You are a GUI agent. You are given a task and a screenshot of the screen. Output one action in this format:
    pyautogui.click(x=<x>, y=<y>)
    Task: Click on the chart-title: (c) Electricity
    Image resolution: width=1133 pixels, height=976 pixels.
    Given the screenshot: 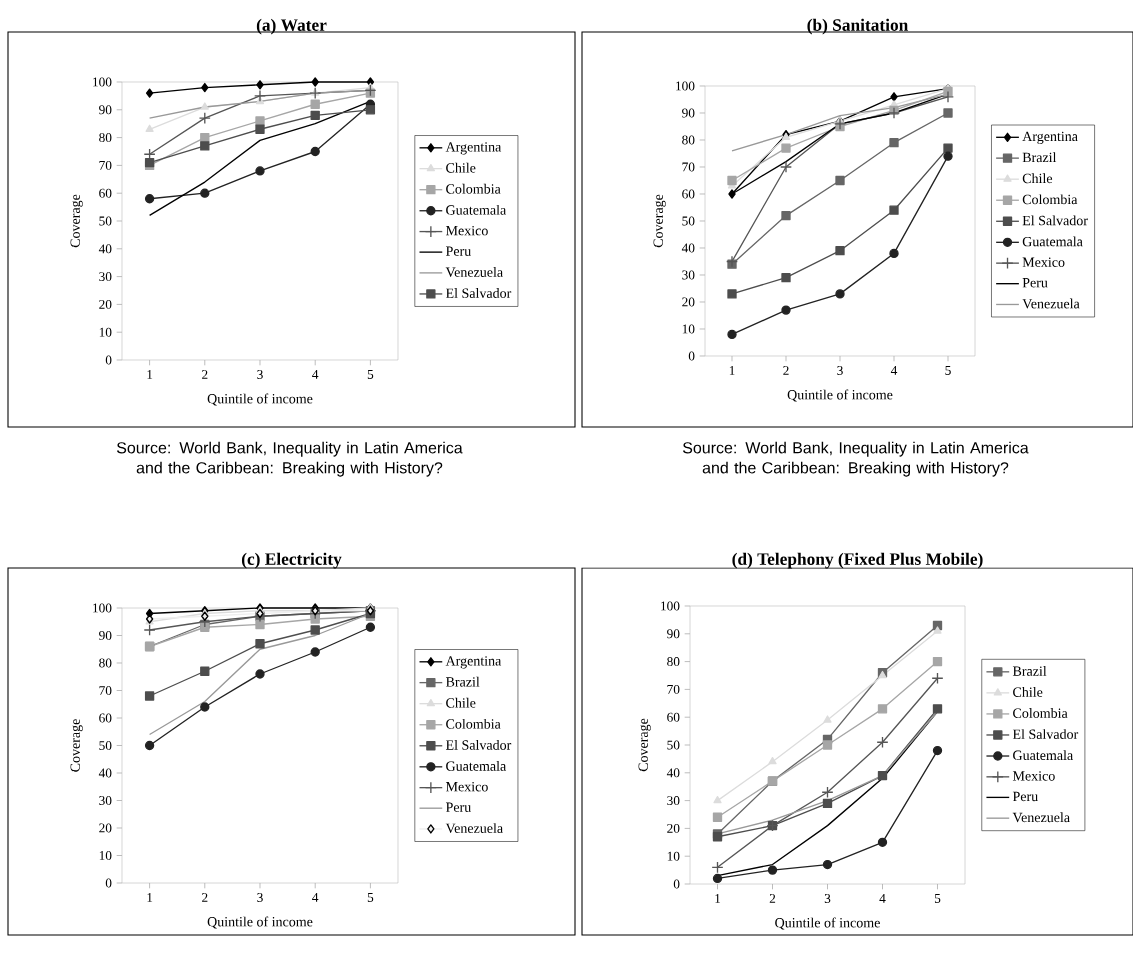 What is the action you would take?
    pyautogui.click(x=291, y=560)
    